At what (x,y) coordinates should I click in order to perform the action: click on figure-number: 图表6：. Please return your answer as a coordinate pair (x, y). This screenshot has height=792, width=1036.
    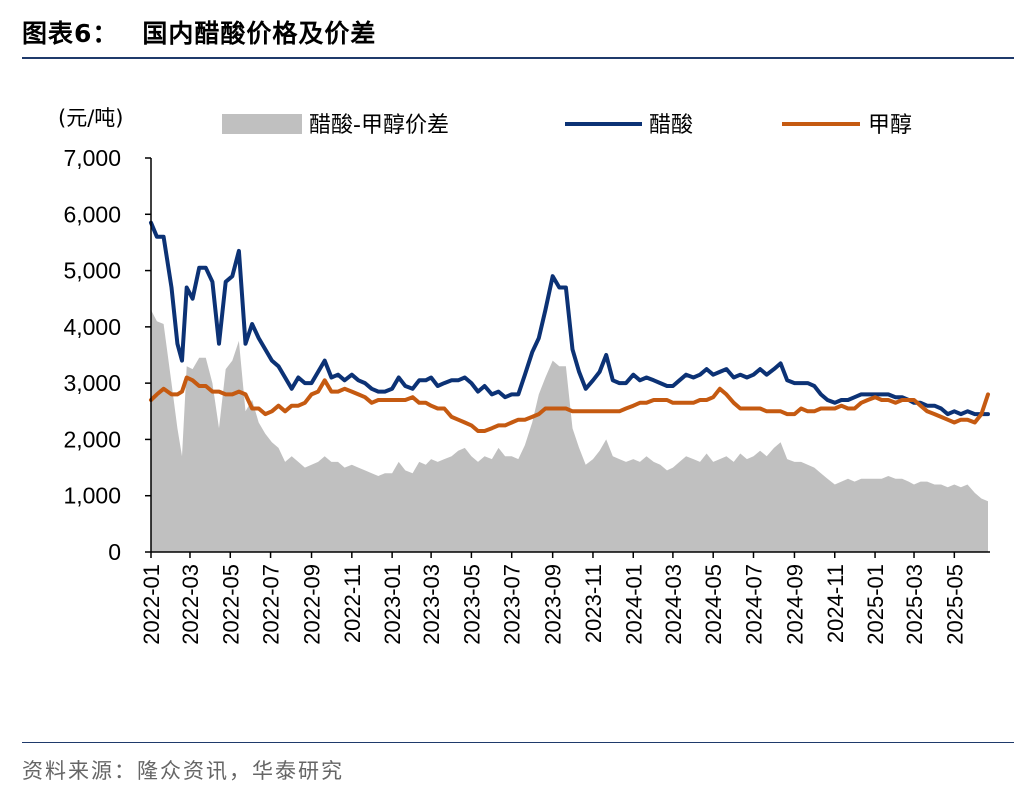
    Looking at the image, I should click on (70, 33).